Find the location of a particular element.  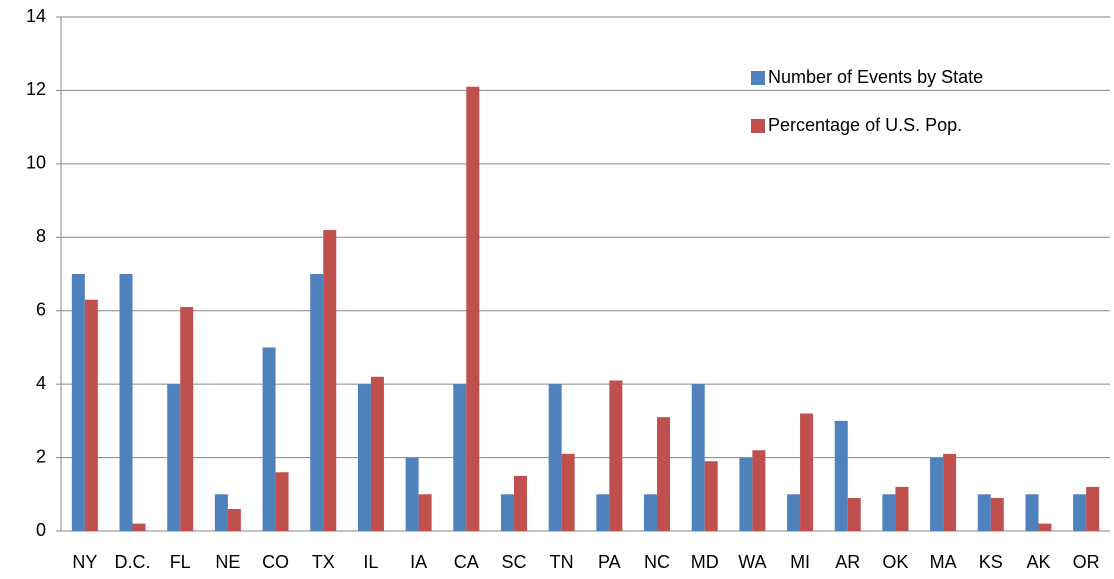

y-tick-label: 10 is located at coordinates (36, 163).